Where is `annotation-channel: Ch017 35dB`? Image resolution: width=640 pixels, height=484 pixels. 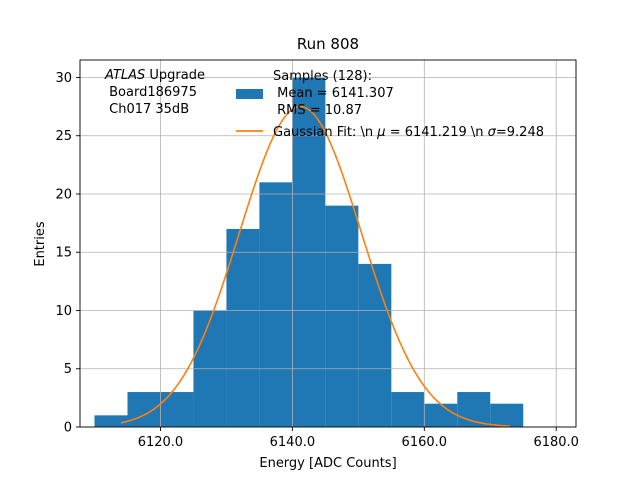
annotation-channel: Ch017 35dB is located at coordinates (147, 109).